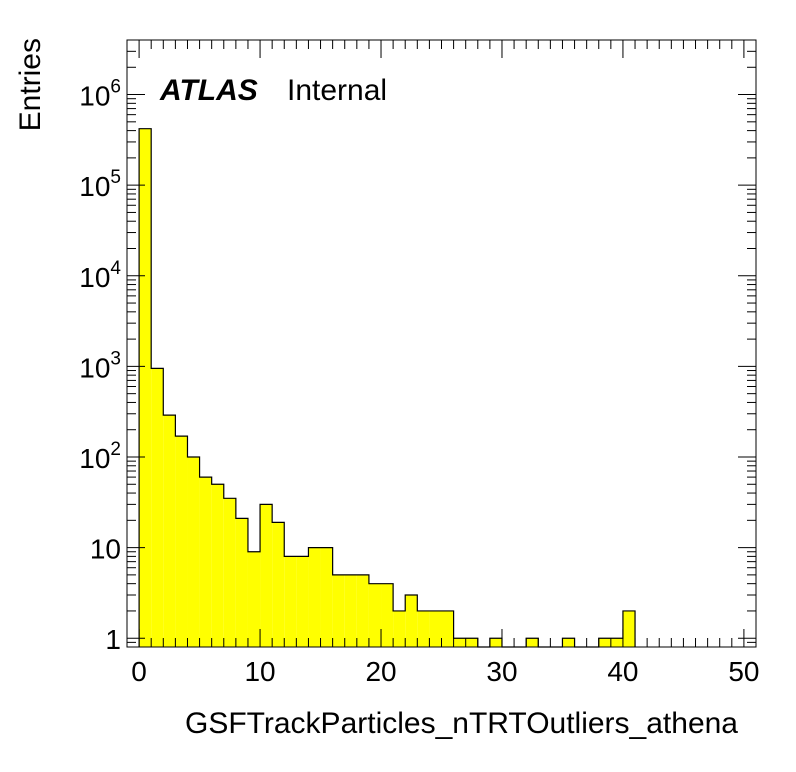  I want to click on y-tick-label: 10³, so click(100, 365).